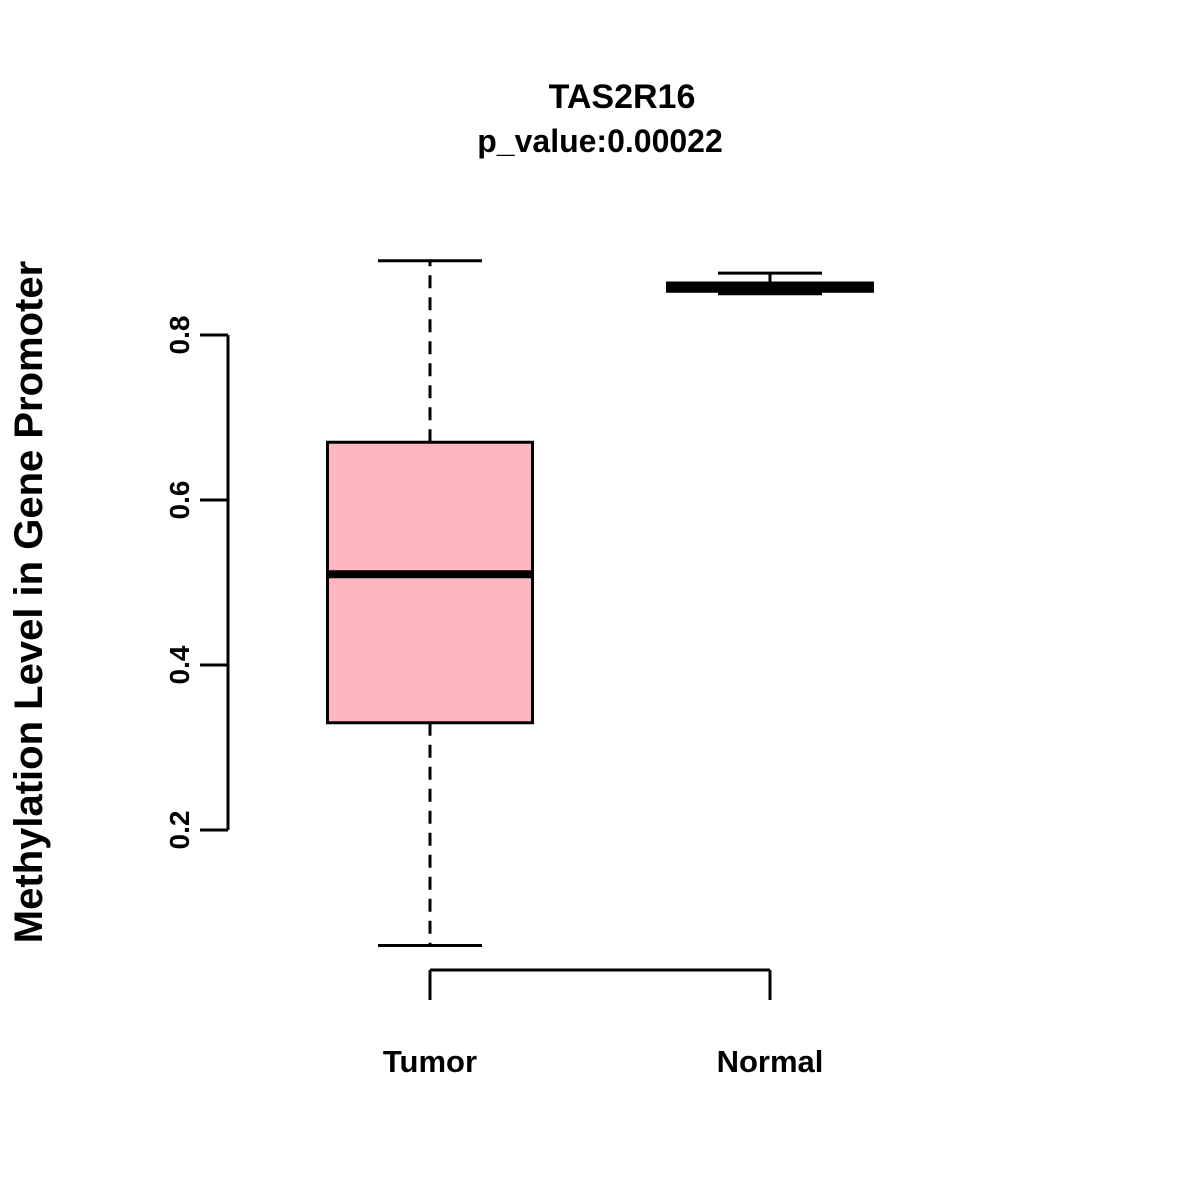 This screenshot has width=1200, height=1200. Describe the element at coordinates (179, 335) in the screenshot. I see `y-tick-label: 0.8` at that location.